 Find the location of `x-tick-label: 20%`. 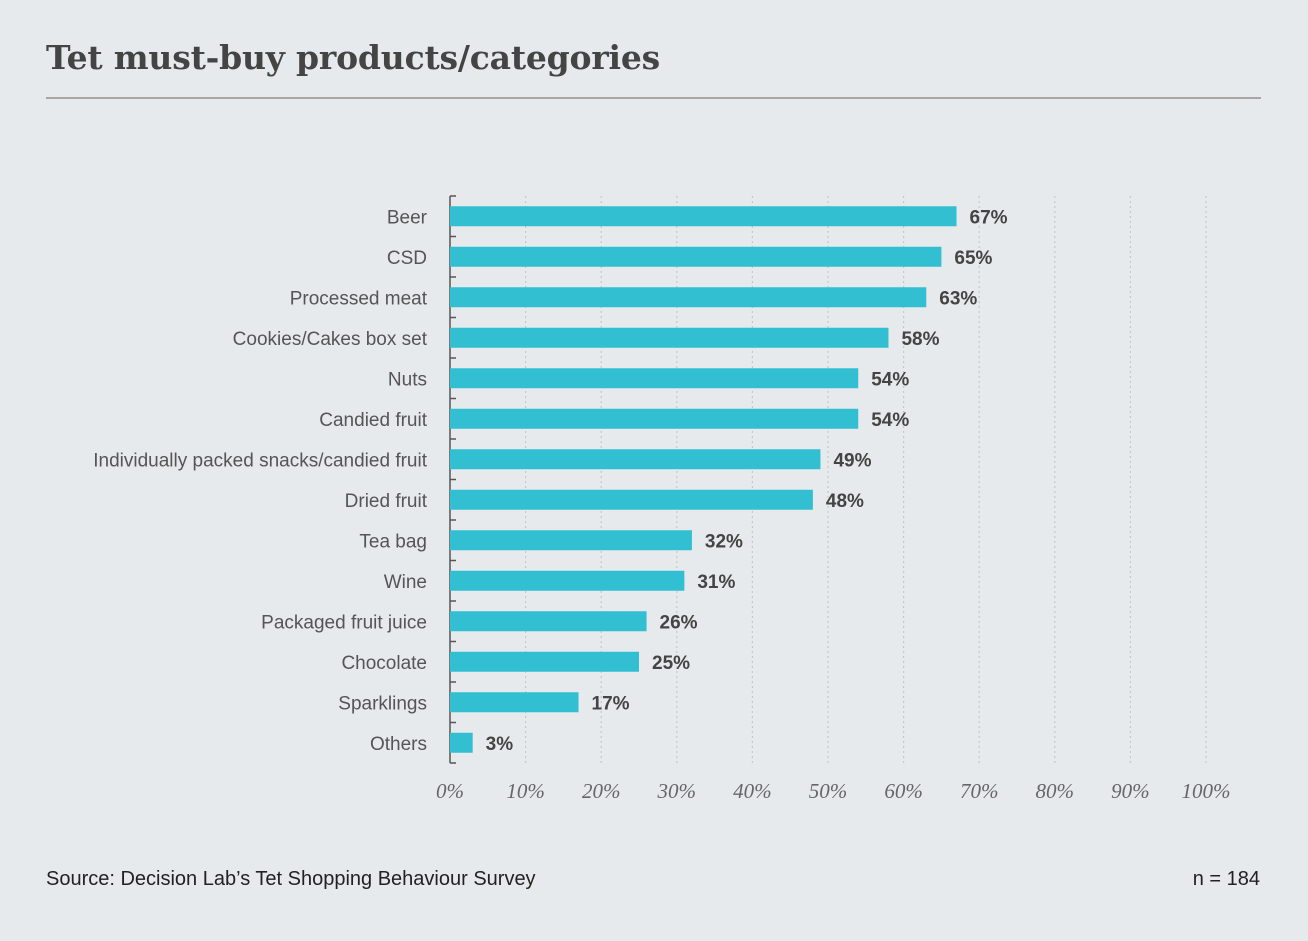

x-tick-label: 20% is located at coordinates (601, 791).